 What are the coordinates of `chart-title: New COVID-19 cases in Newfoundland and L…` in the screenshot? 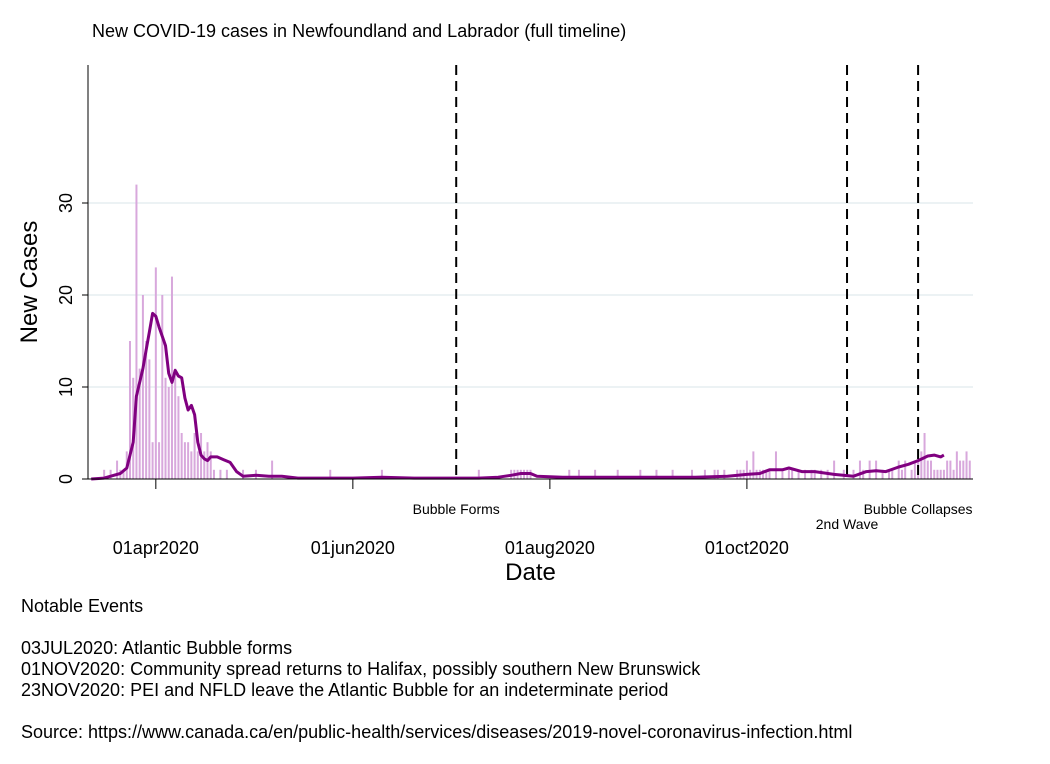 It's located at (359, 31).